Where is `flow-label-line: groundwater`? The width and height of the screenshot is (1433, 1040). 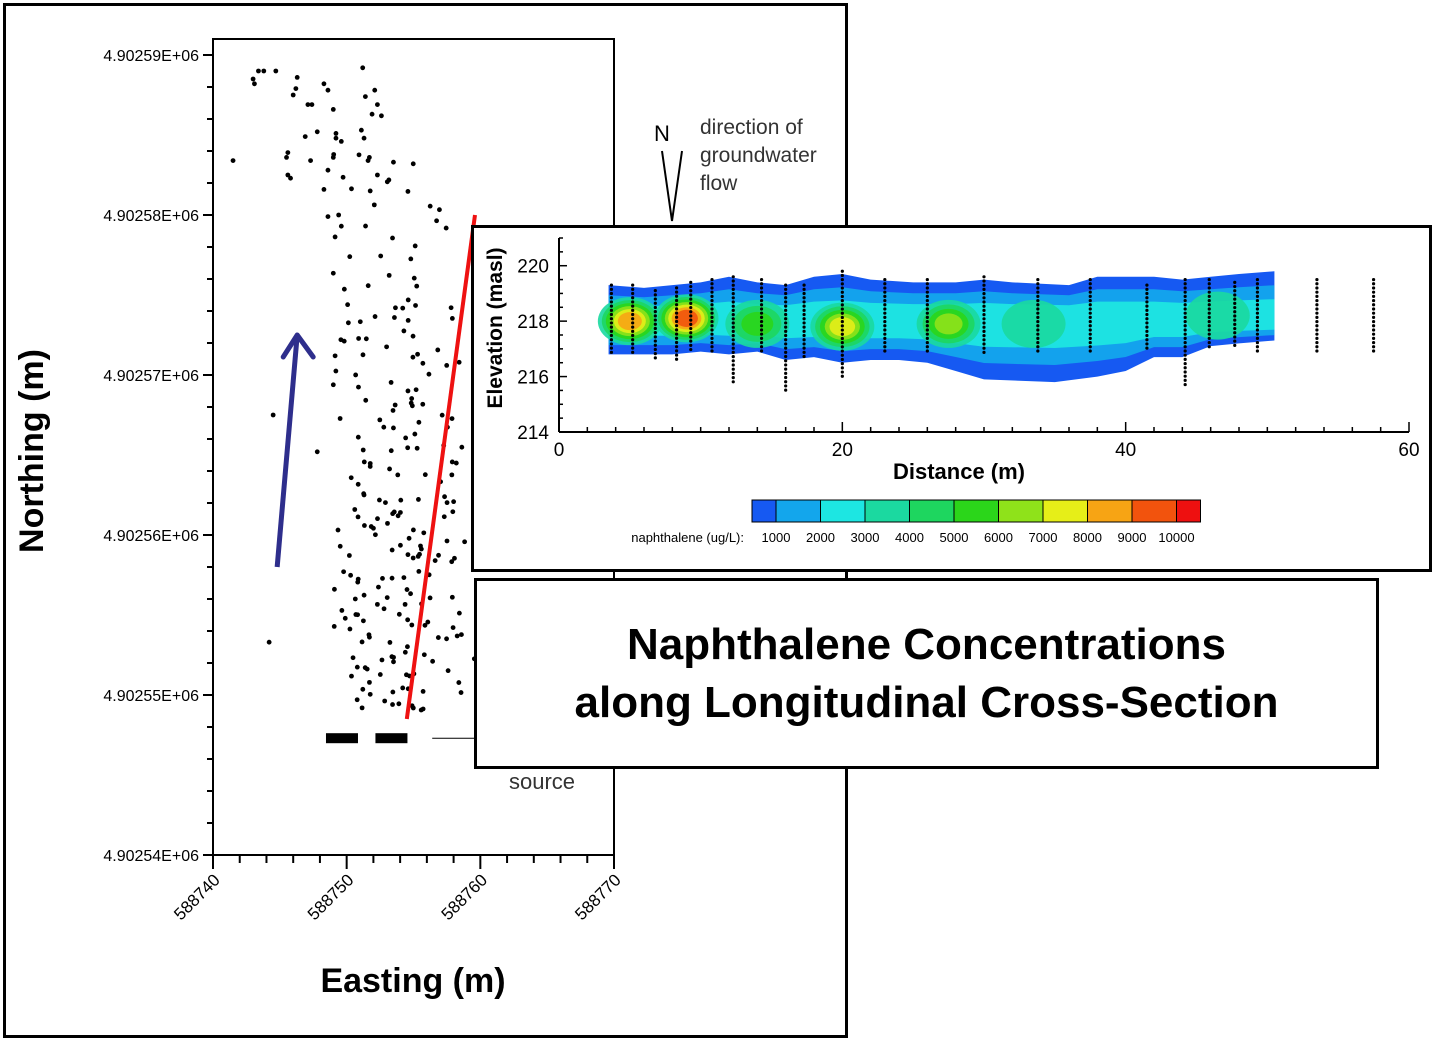
flow-label-line: groundwater is located at coordinates (758, 155).